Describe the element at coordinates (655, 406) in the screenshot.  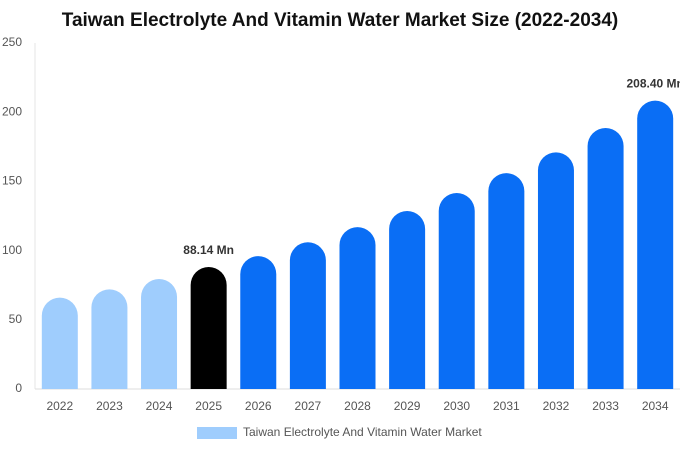
I see `x-tick-label: 2034` at that location.